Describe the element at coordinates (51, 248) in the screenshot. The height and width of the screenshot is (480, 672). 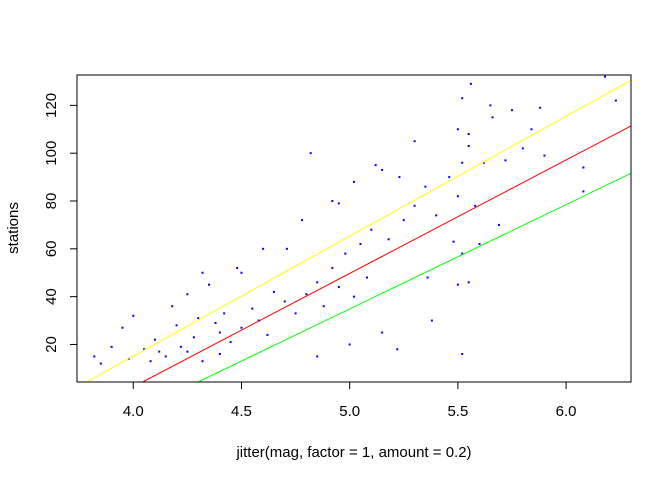
I see `y-tick-label: 60` at that location.